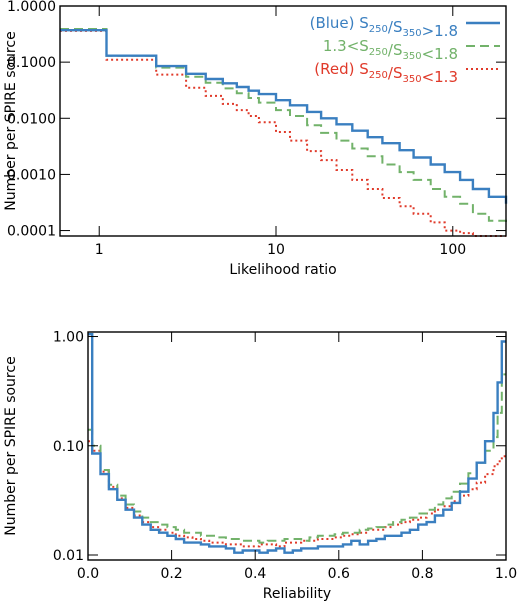 The image size is (520, 612). I want to click on legend-entry-label: (Blue) S250/S350>1.8, so click(384, 27).